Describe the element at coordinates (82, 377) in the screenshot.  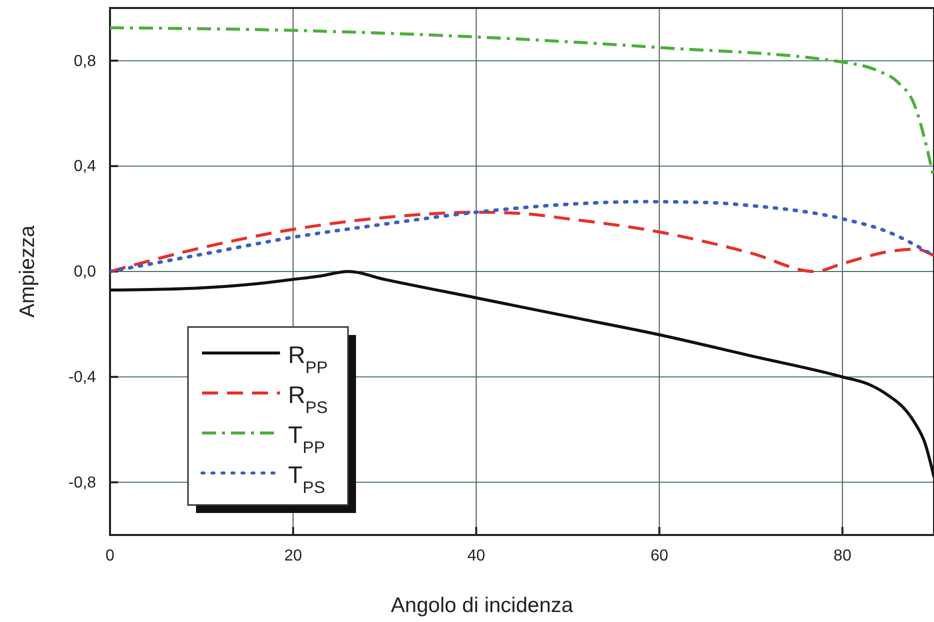
I see `y-tick-label: -0,4` at that location.